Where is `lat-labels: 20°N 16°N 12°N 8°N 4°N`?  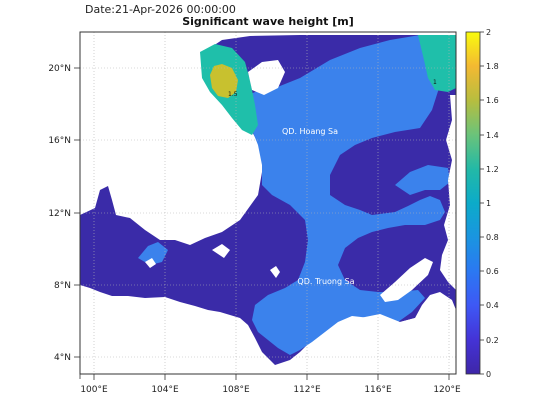 lat-labels: 20°N 16°N 12°N 8°N 4°N is located at coordinates (59, 213).